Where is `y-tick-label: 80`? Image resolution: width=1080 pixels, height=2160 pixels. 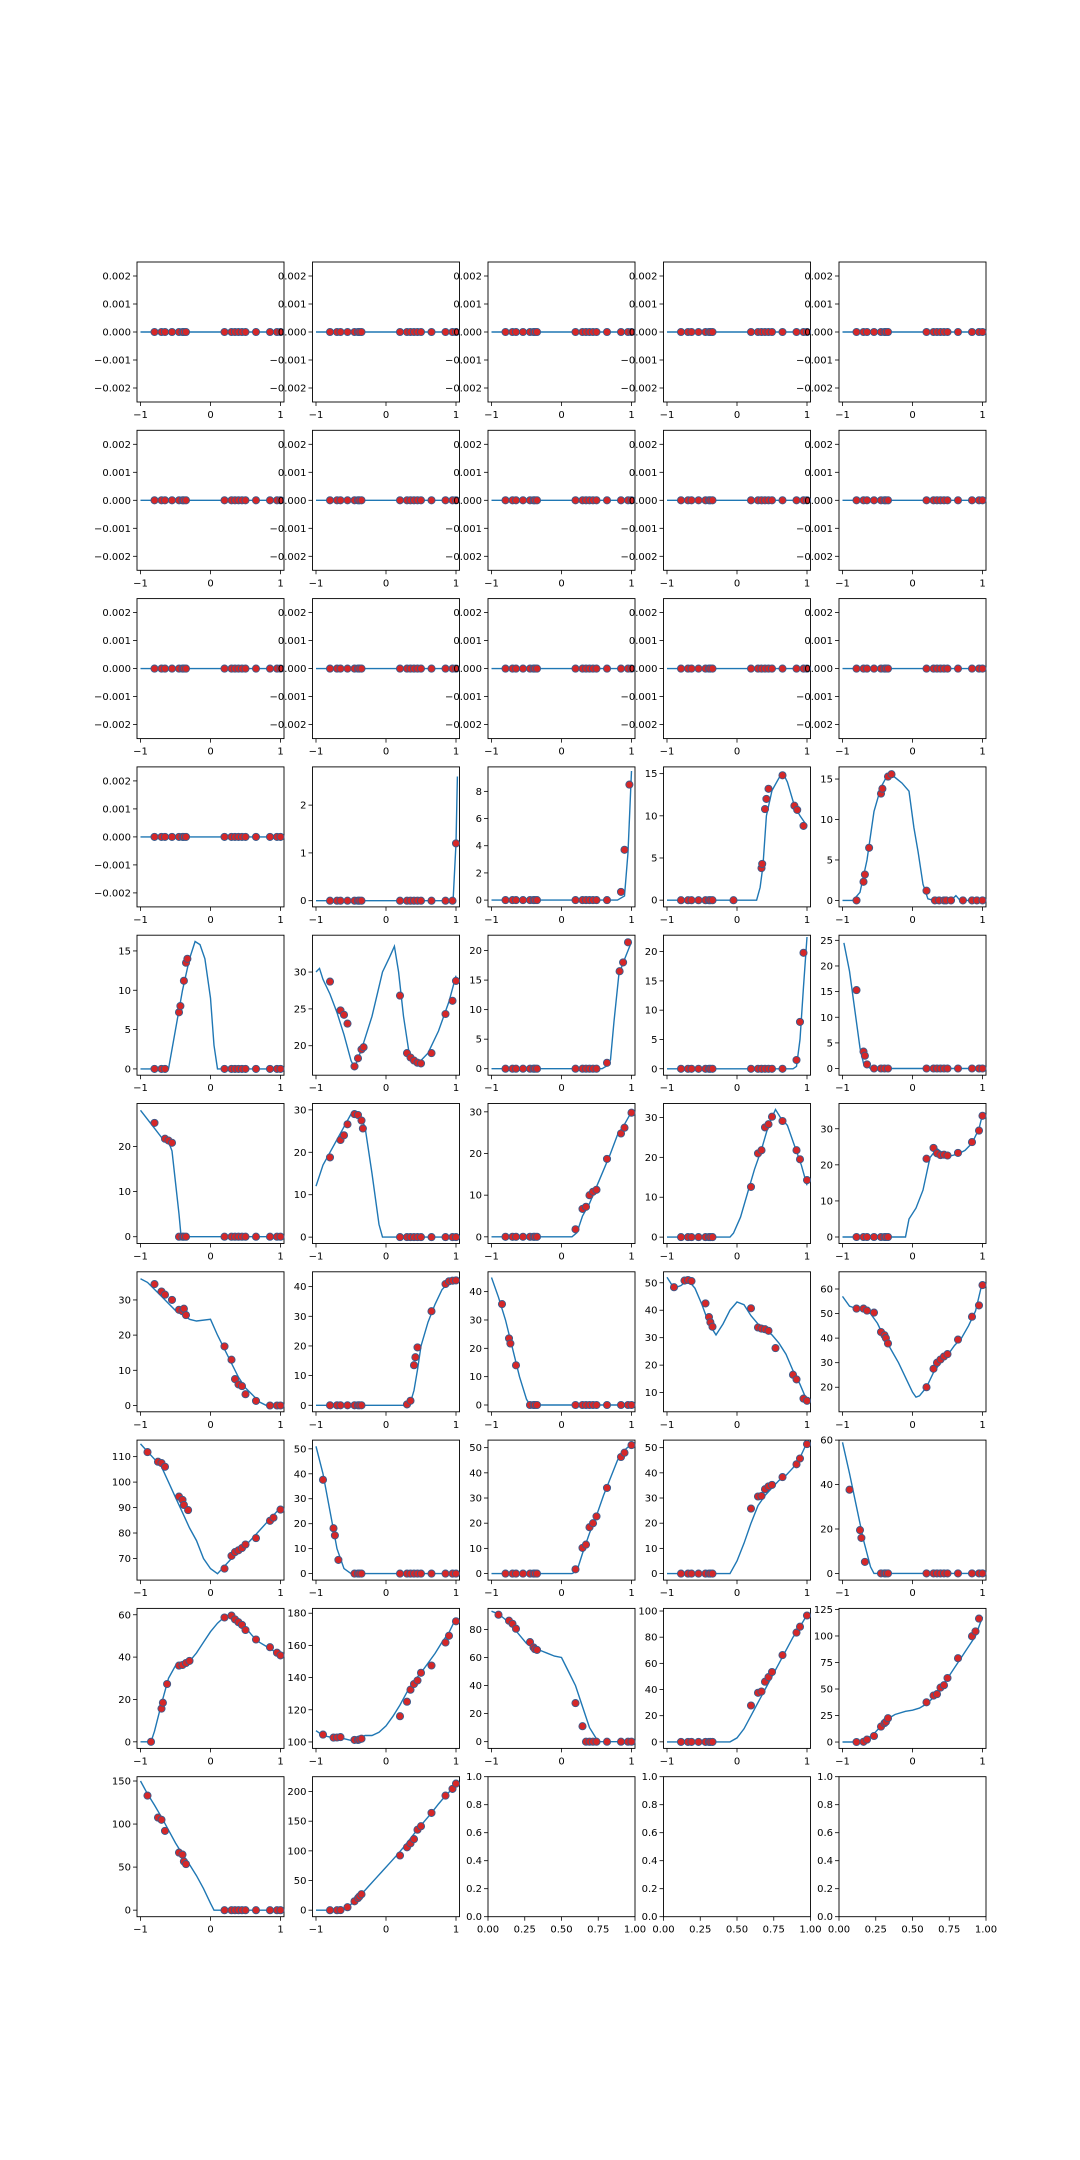
y-tick-label: 80 is located at coordinates (475, 1630).